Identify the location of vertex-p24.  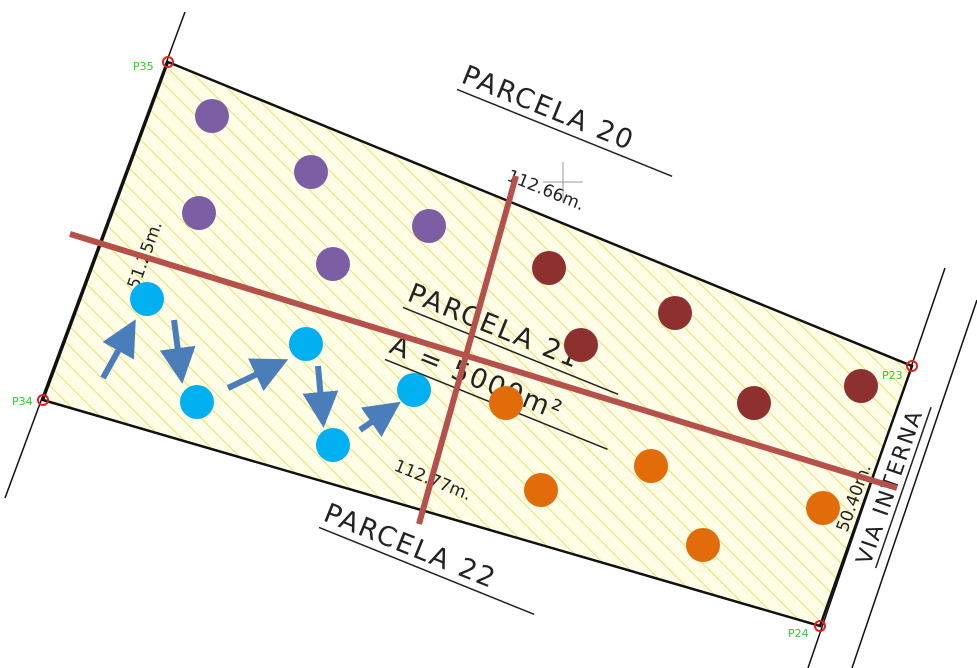
(820, 626).